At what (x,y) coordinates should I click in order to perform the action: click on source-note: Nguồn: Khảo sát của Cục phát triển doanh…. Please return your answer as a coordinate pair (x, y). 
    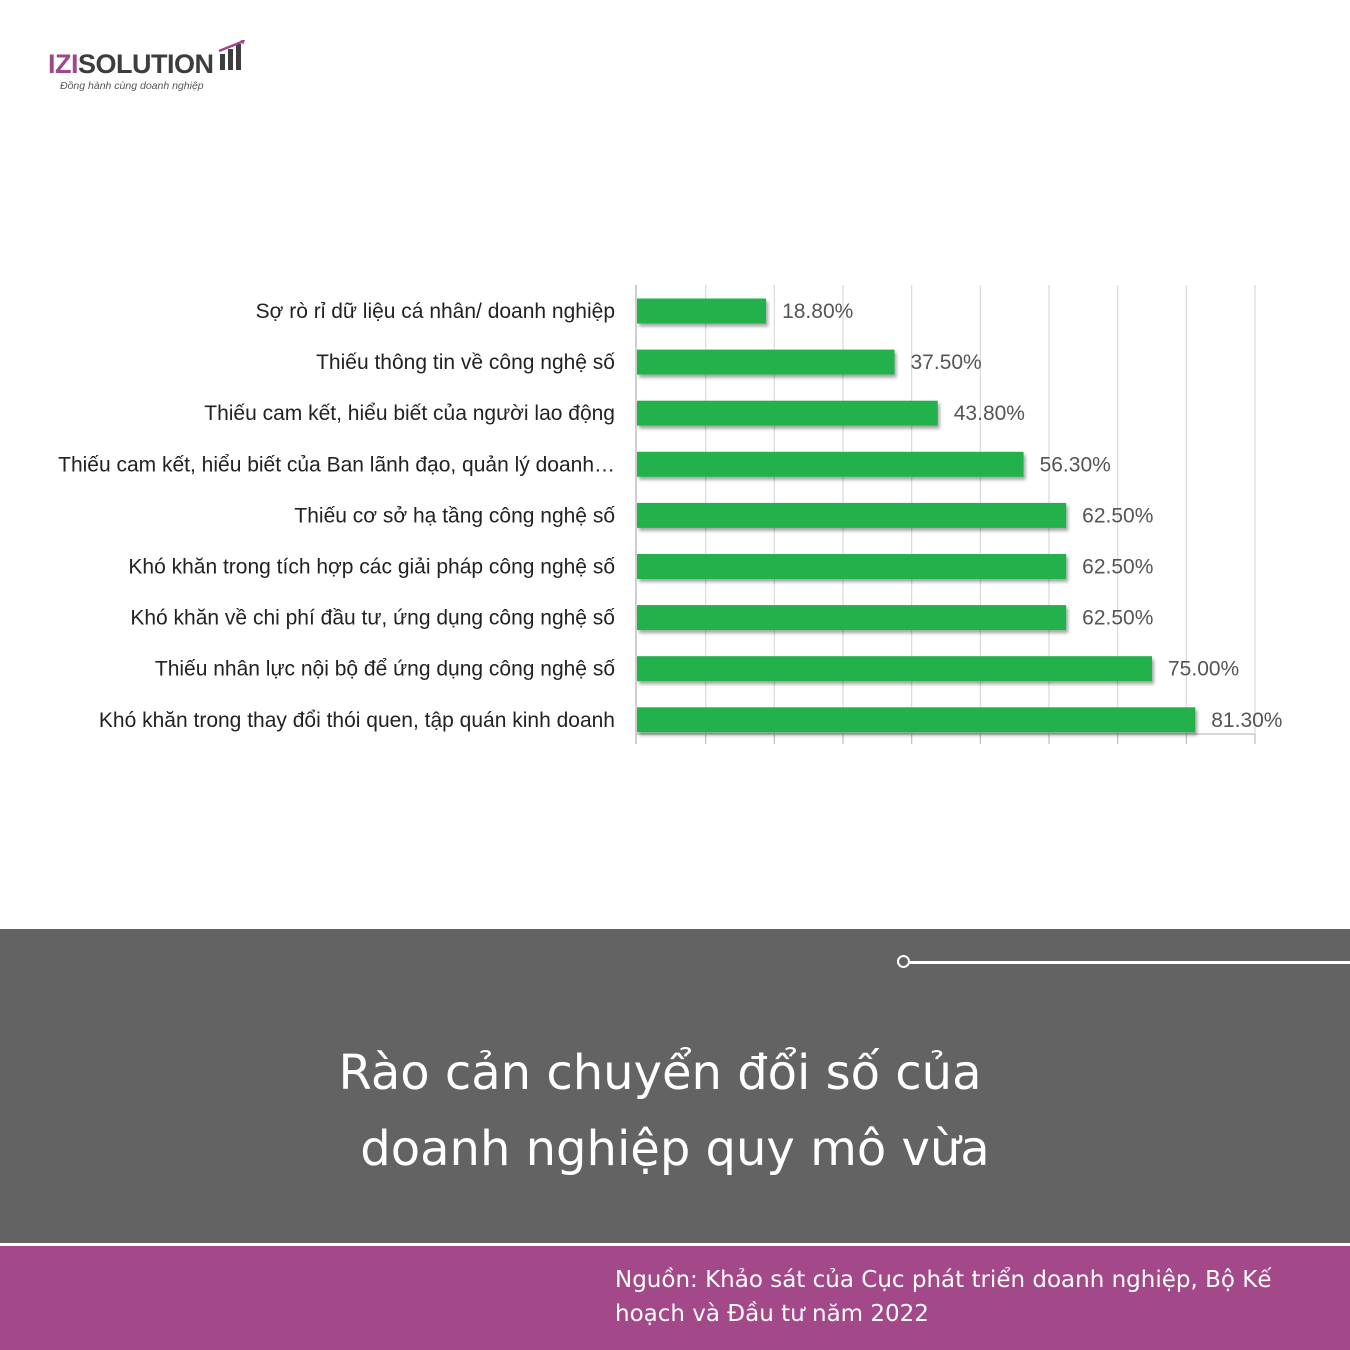
    Looking at the image, I should click on (943, 1297).